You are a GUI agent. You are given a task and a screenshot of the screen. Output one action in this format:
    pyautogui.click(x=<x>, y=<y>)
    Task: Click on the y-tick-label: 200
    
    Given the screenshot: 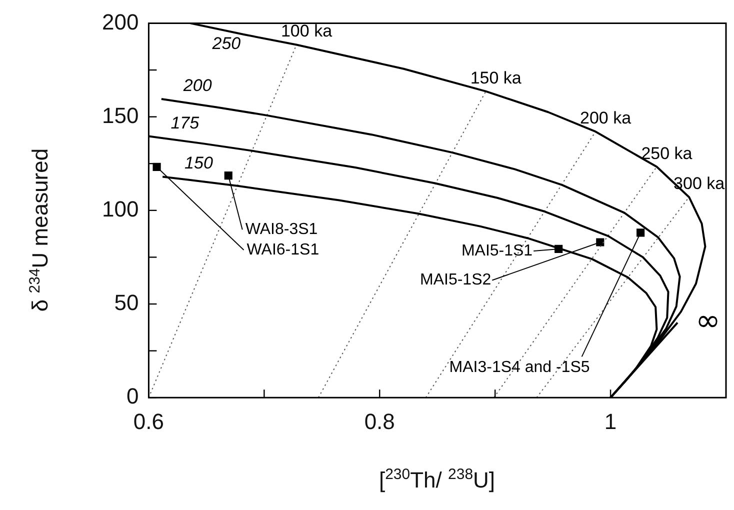 What is the action you would take?
    pyautogui.click(x=120, y=21)
    